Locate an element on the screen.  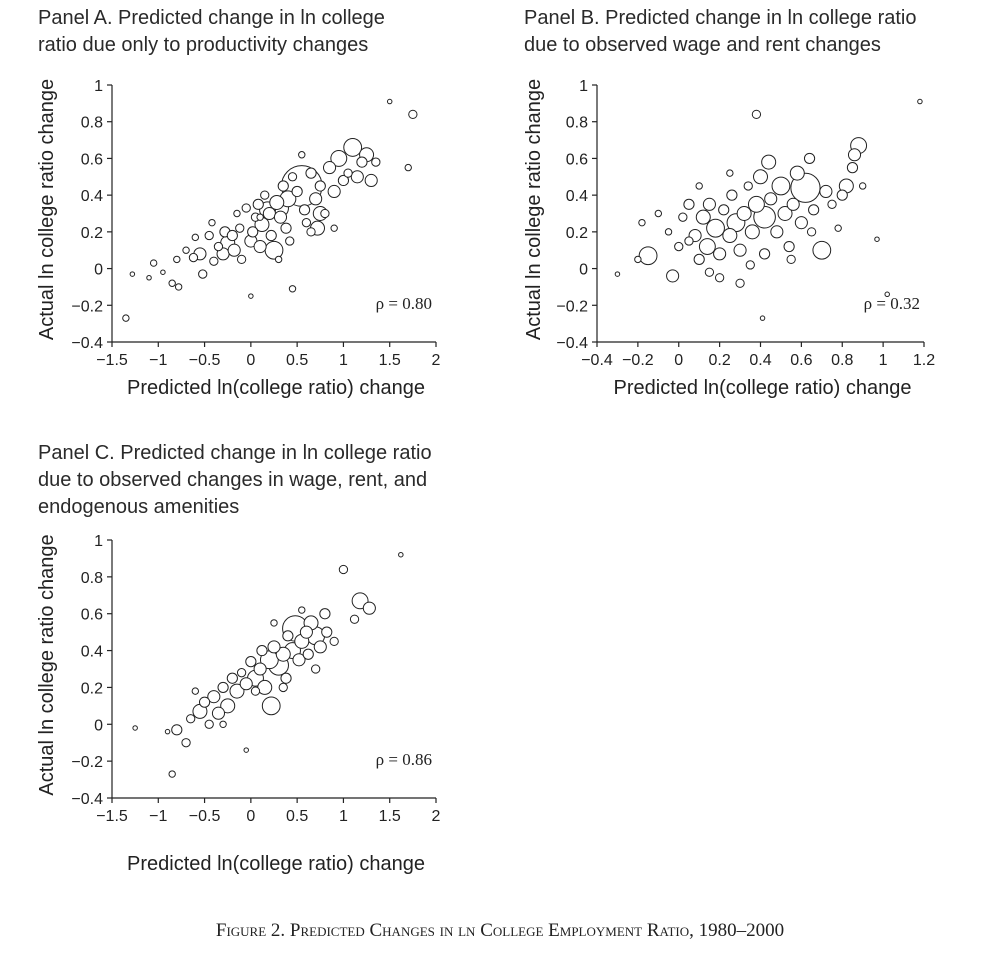
panel-c-y-tick-label: 0.4 is located at coordinates (92, 652).